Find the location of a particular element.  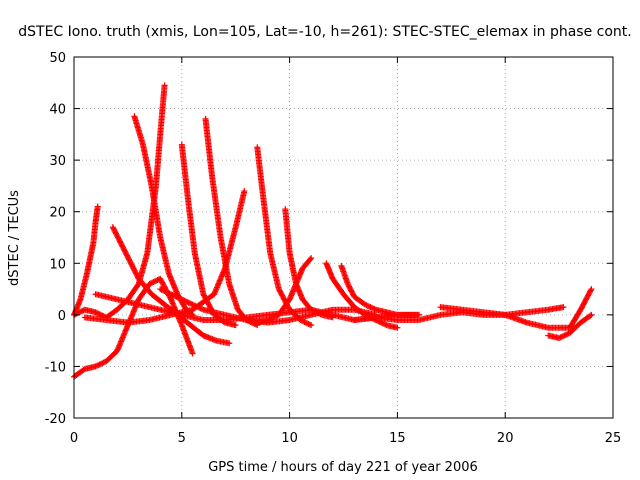

x-tick-label: 20 is located at coordinates (505, 438).